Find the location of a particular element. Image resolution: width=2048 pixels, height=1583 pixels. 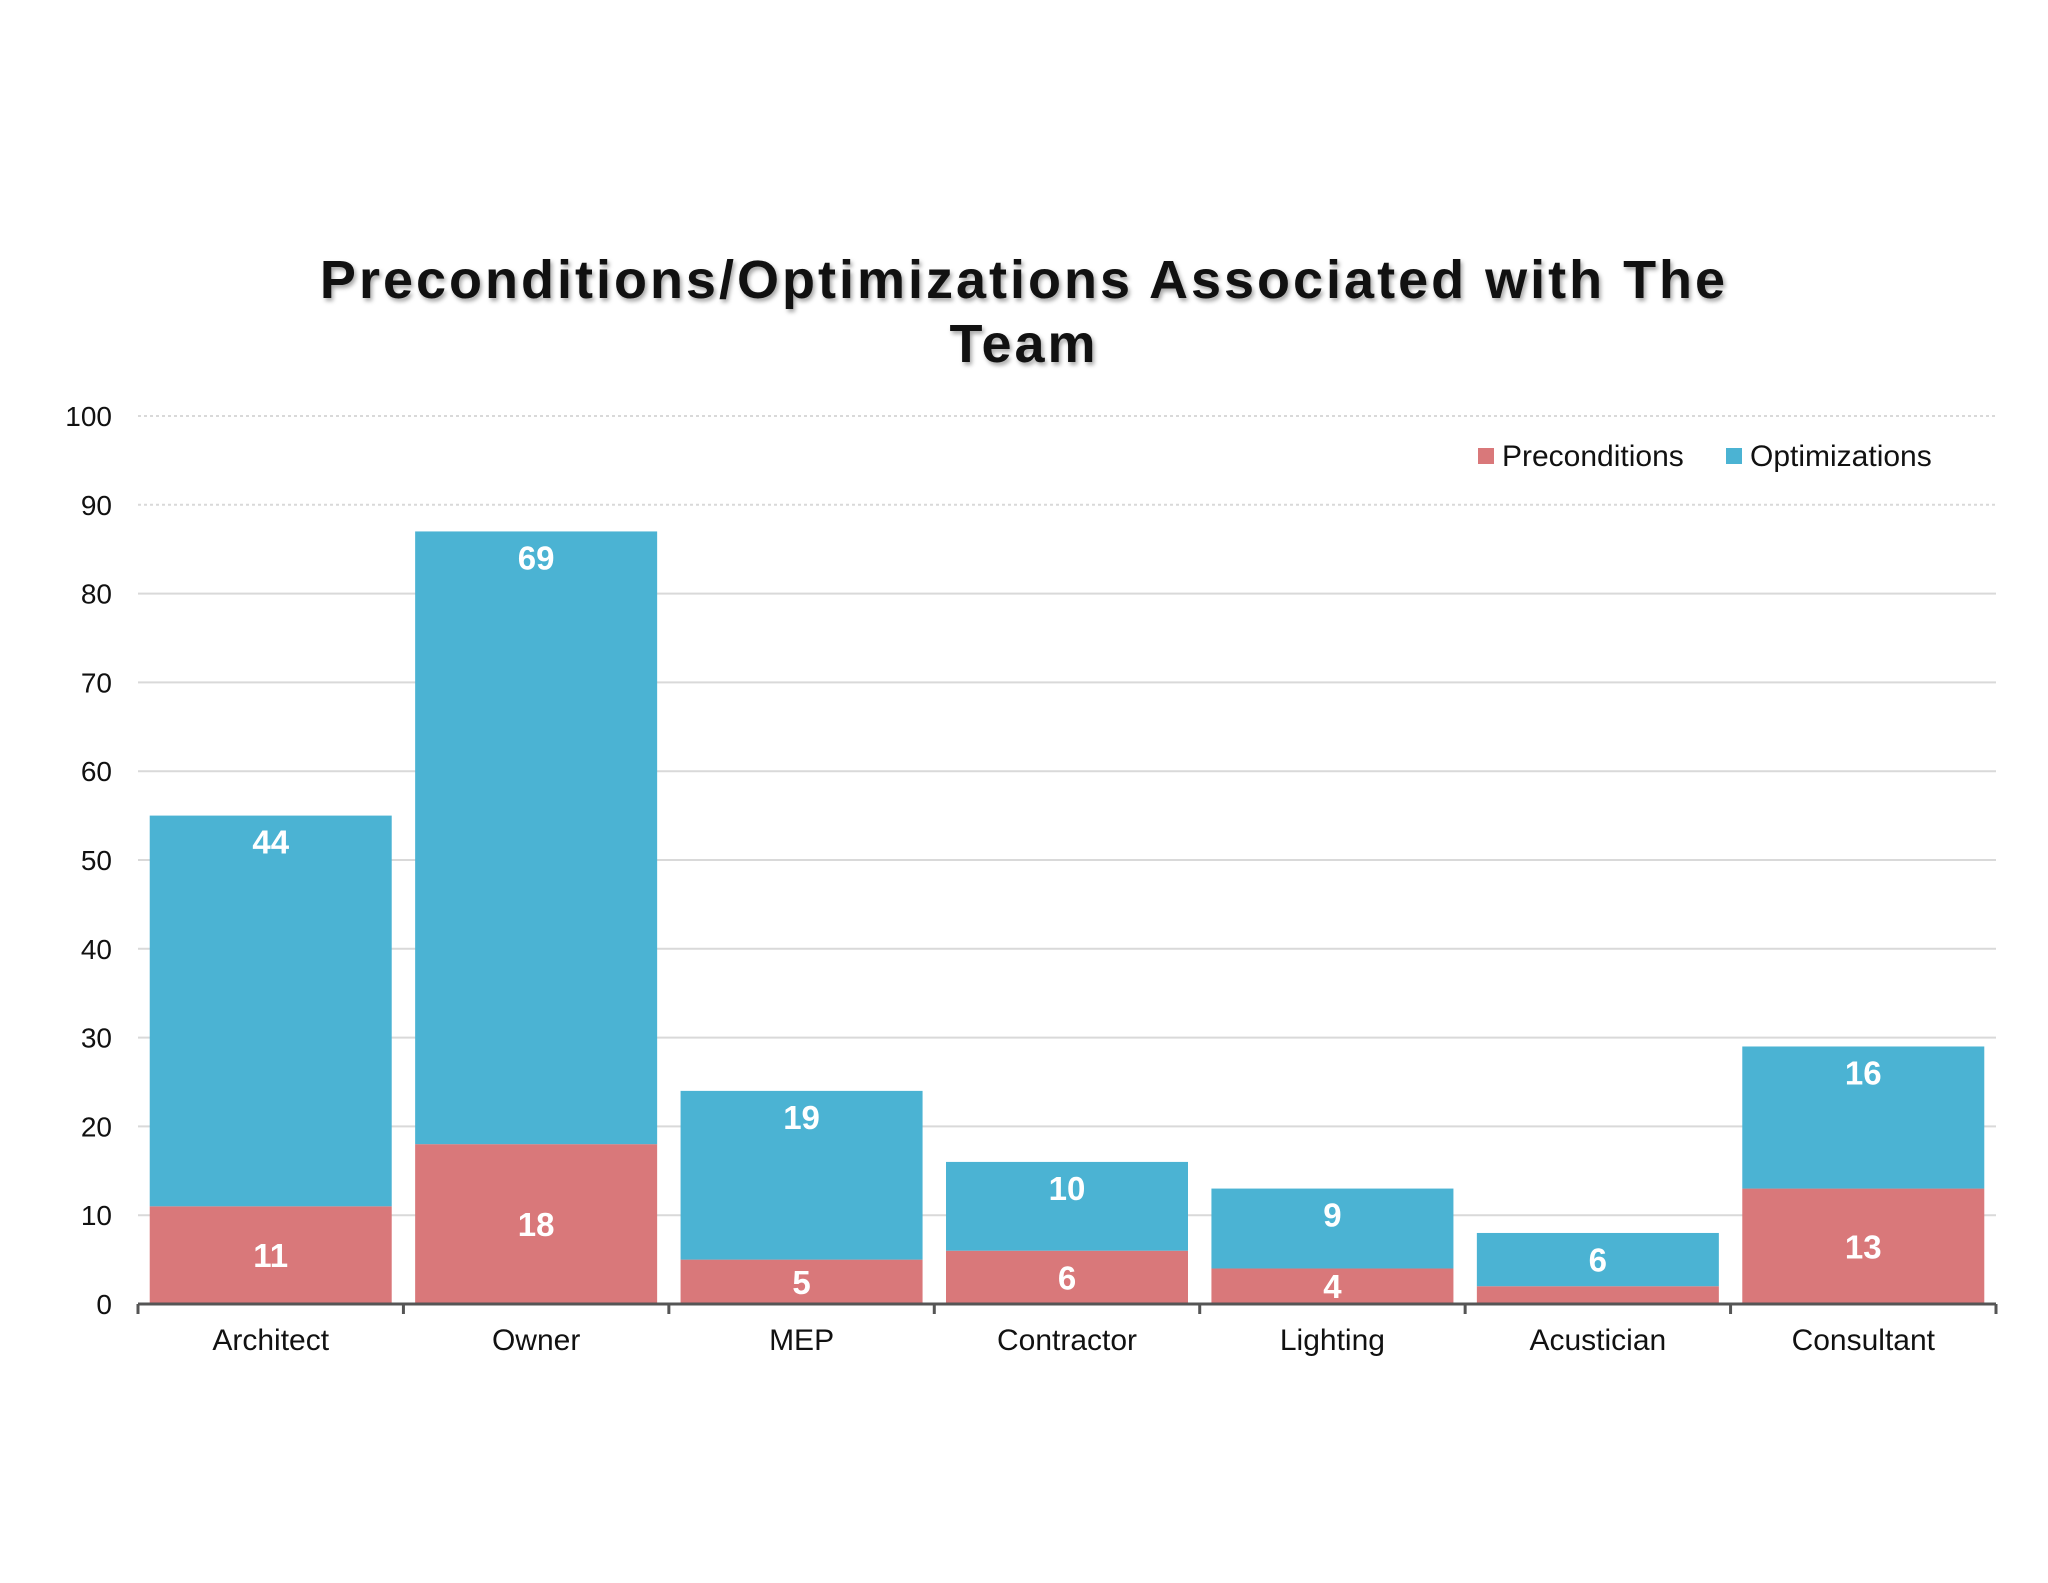

y-tick-label: 80 is located at coordinates (96, 594).